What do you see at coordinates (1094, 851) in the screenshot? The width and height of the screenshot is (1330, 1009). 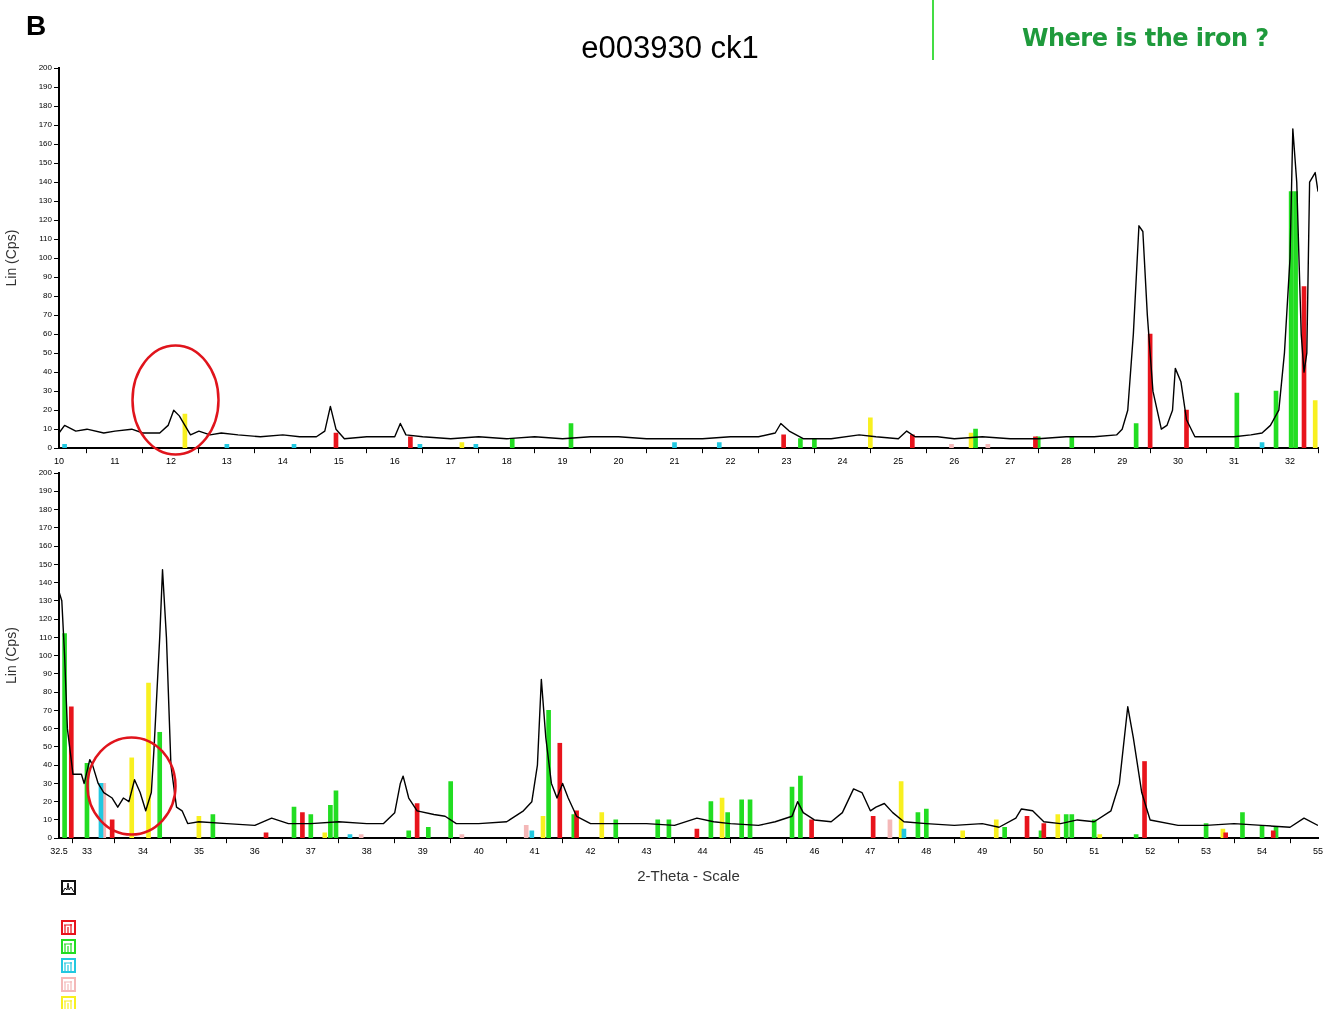 I see `x-tick-label: 51` at bounding box center [1094, 851].